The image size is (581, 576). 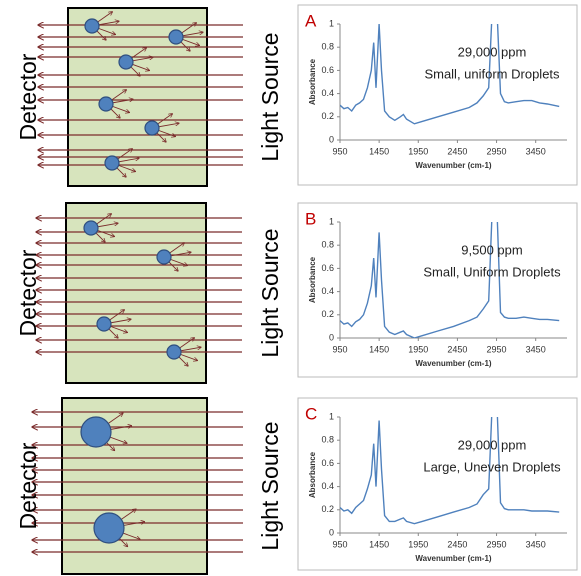 What do you see at coordinates (492, 271) in the screenshot?
I see `annotation: Small, Uniform Droplets` at bounding box center [492, 271].